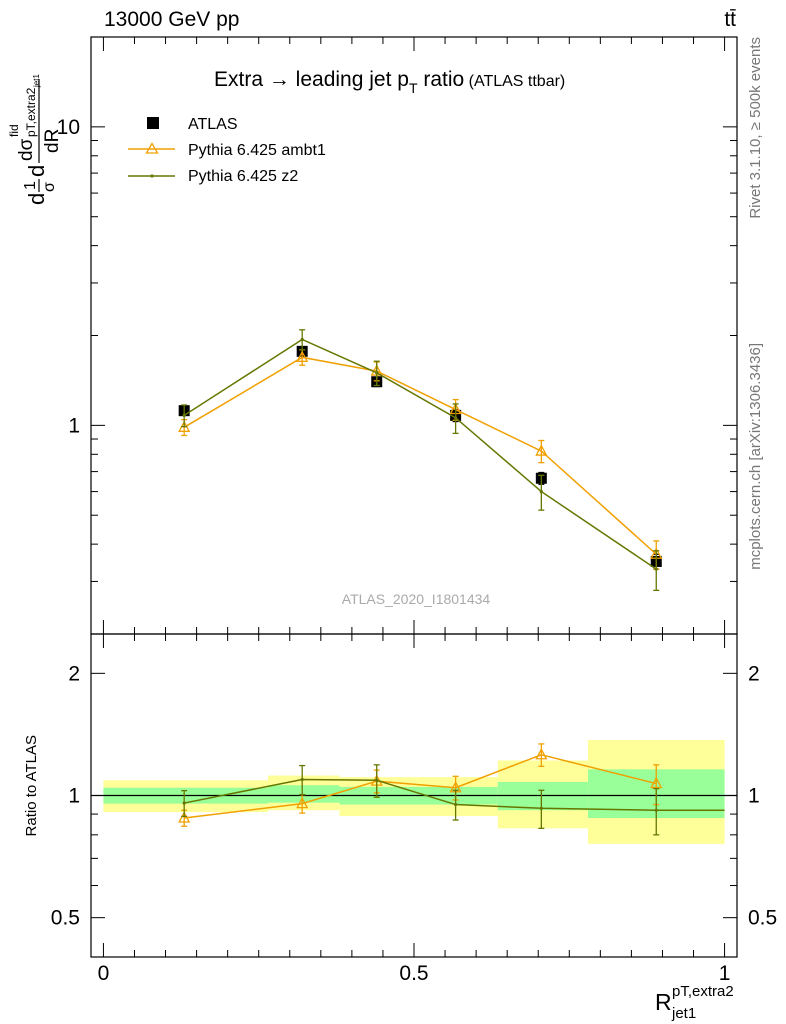 Image resolution: width=786 pixels, height=1024 pixels. What do you see at coordinates (311, 79) in the screenshot?
I see `main-title-text: Extra → leading jet p` at bounding box center [311, 79].